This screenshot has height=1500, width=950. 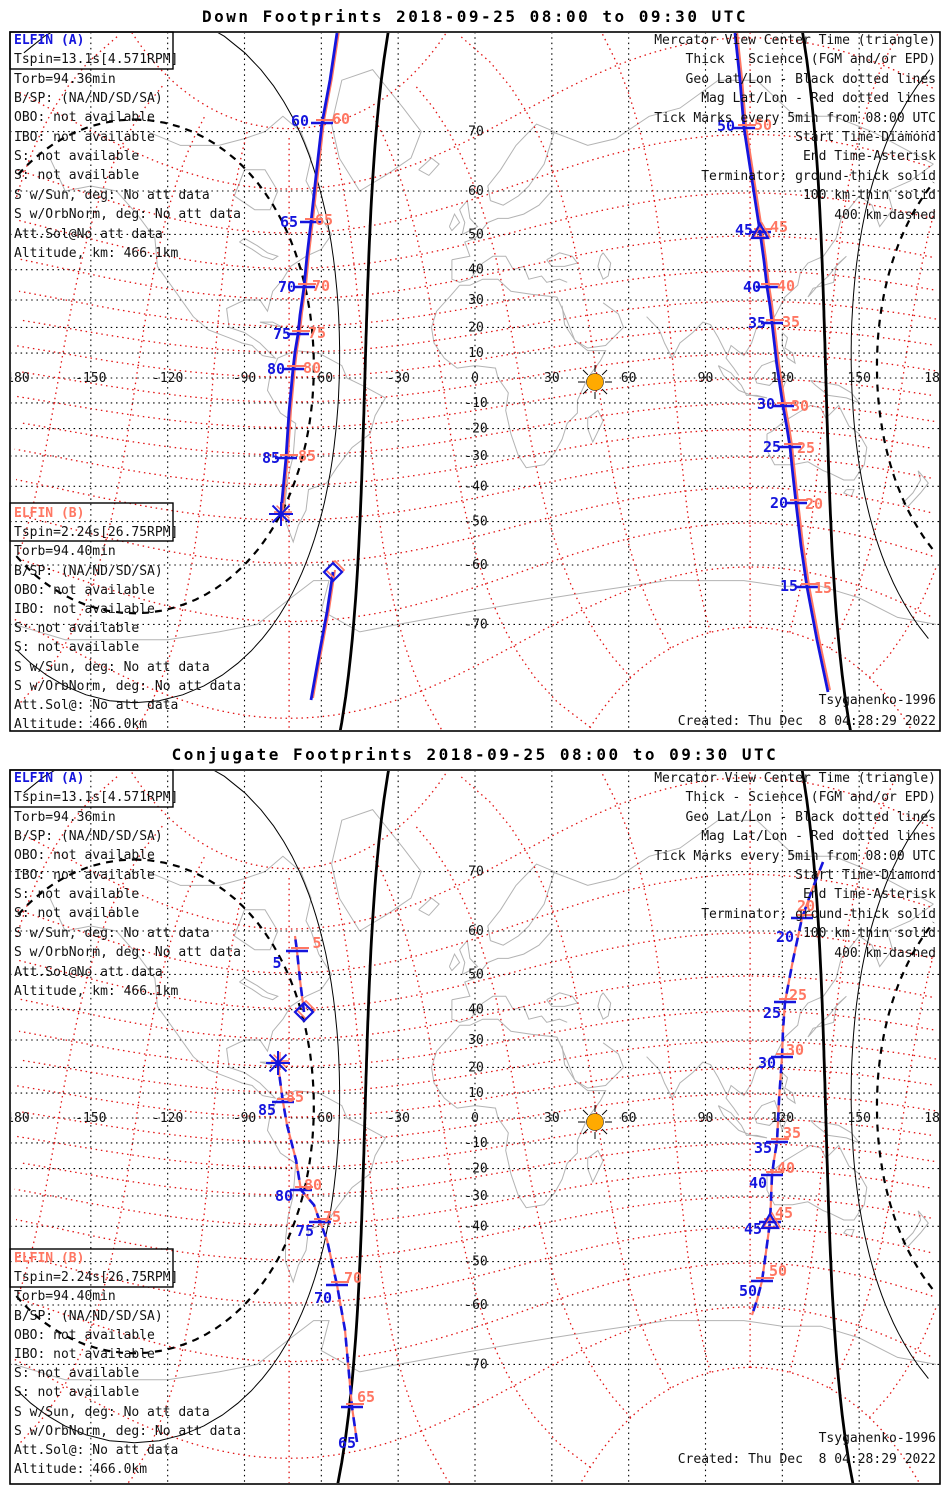 What do you see at coordinates (15, 378) in the screenshot?
I see `svg-text: -180` at bounding box center [15, 378].